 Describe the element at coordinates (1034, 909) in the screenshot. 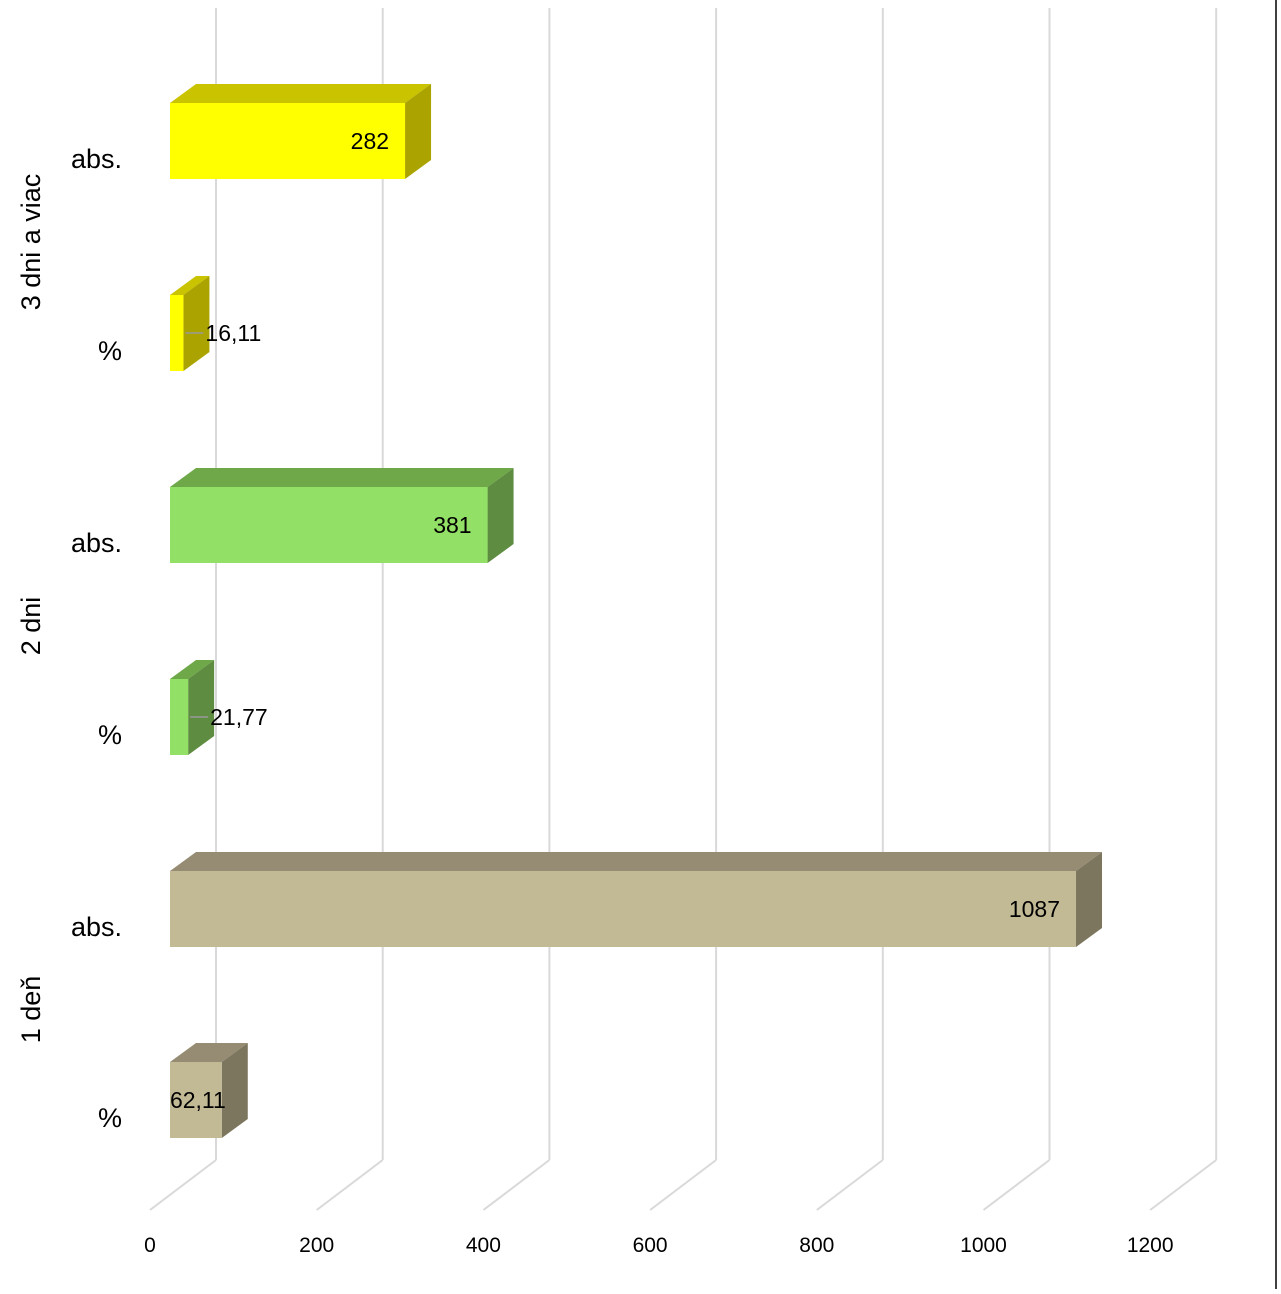

I see `data-label: 1087` at that location.